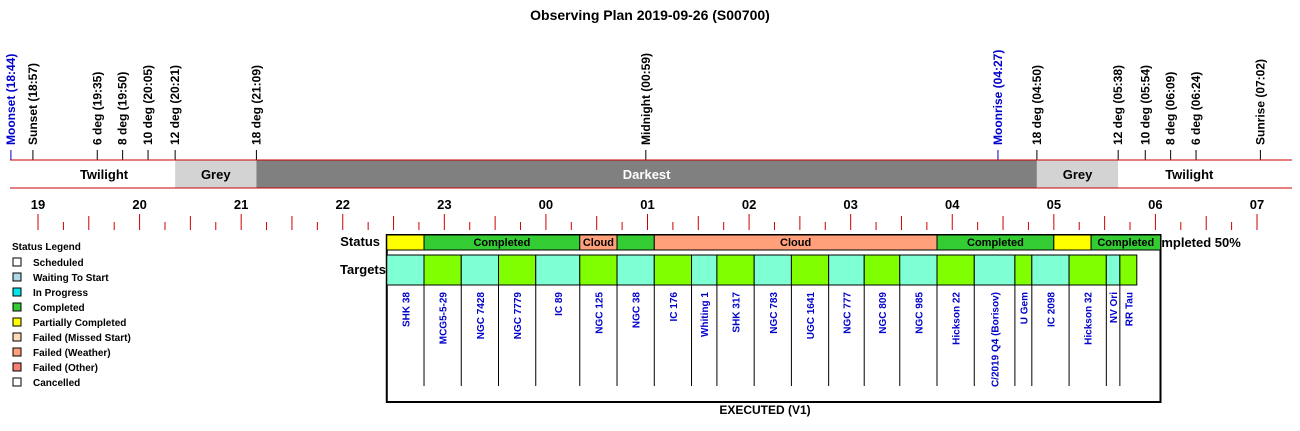 The width and height of the screenshot is (1300, 431). What do you see at coordinates (847, 313) in the screenshot?
I see `target-name-ngc-777: NGC 777` at bounding box center [847, 313].